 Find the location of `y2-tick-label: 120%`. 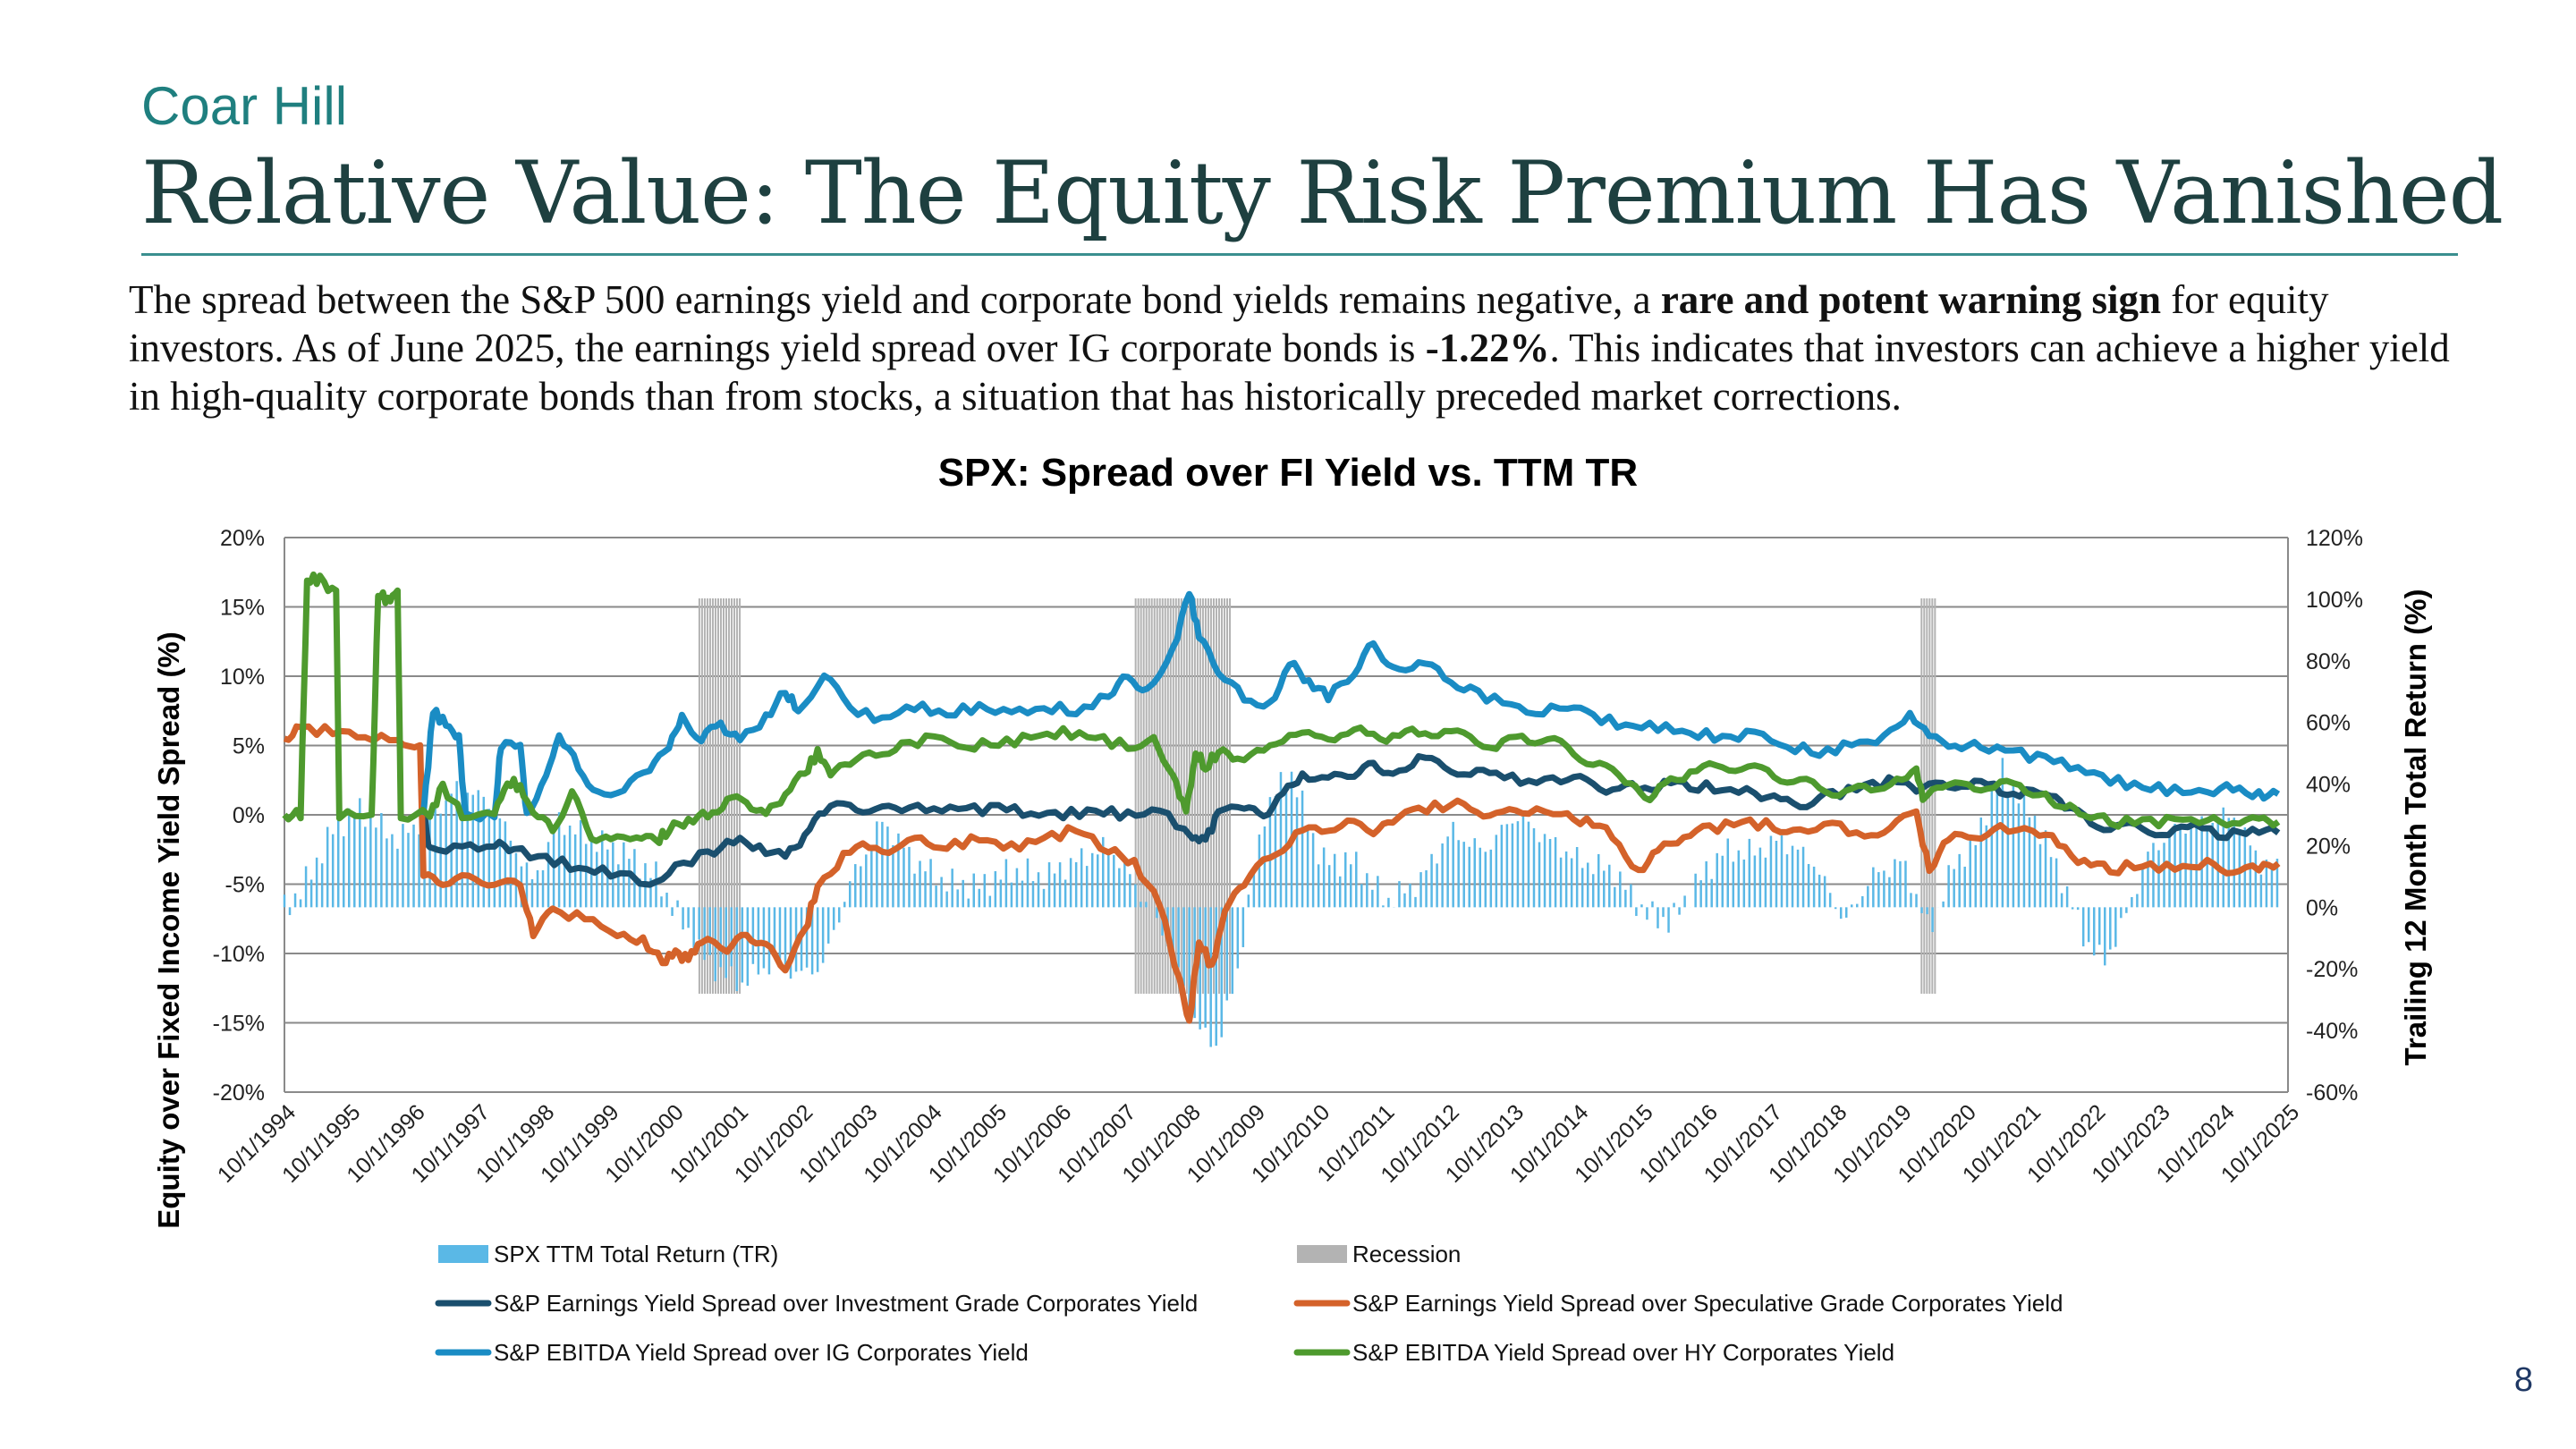

y2-tick-label: 120% is located at coordinates (2334, 538).